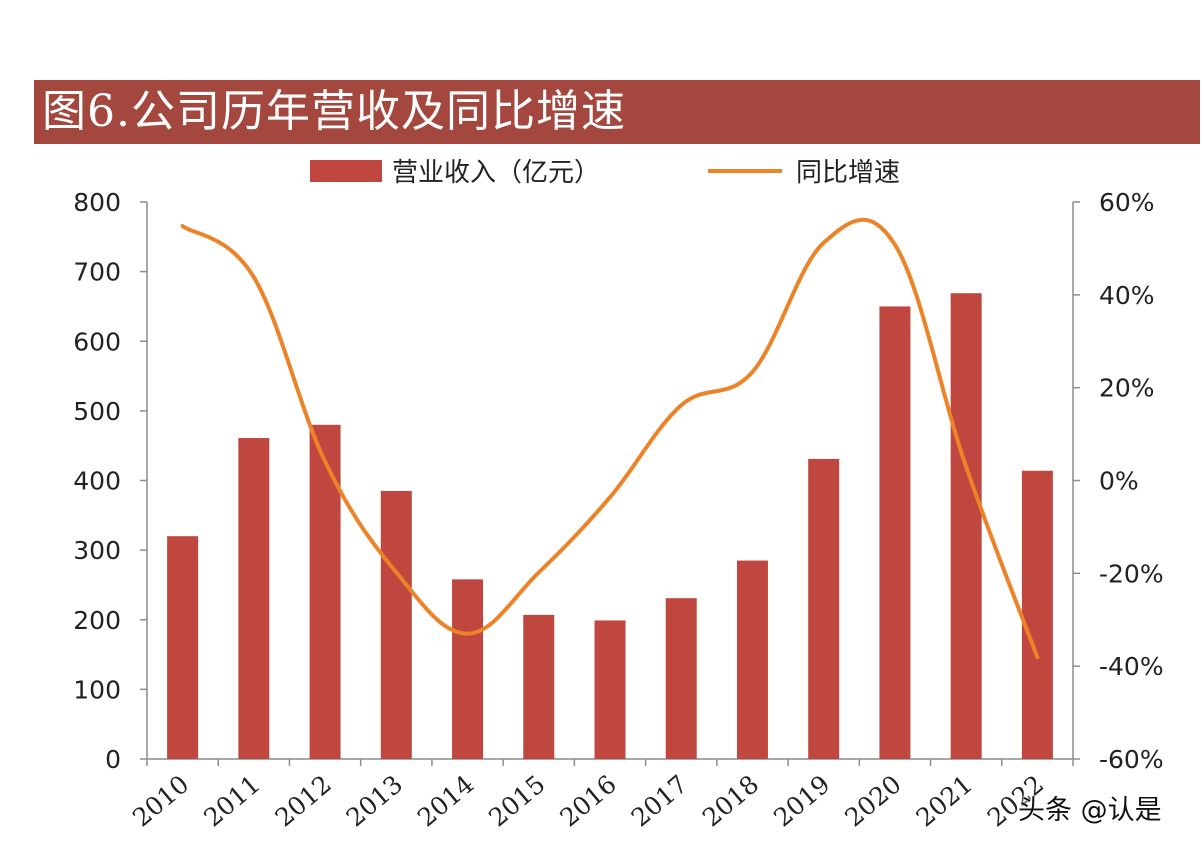 The image size is (1202, 850). I want to click on legend-line-label: 同比增速, so click(848, 173).